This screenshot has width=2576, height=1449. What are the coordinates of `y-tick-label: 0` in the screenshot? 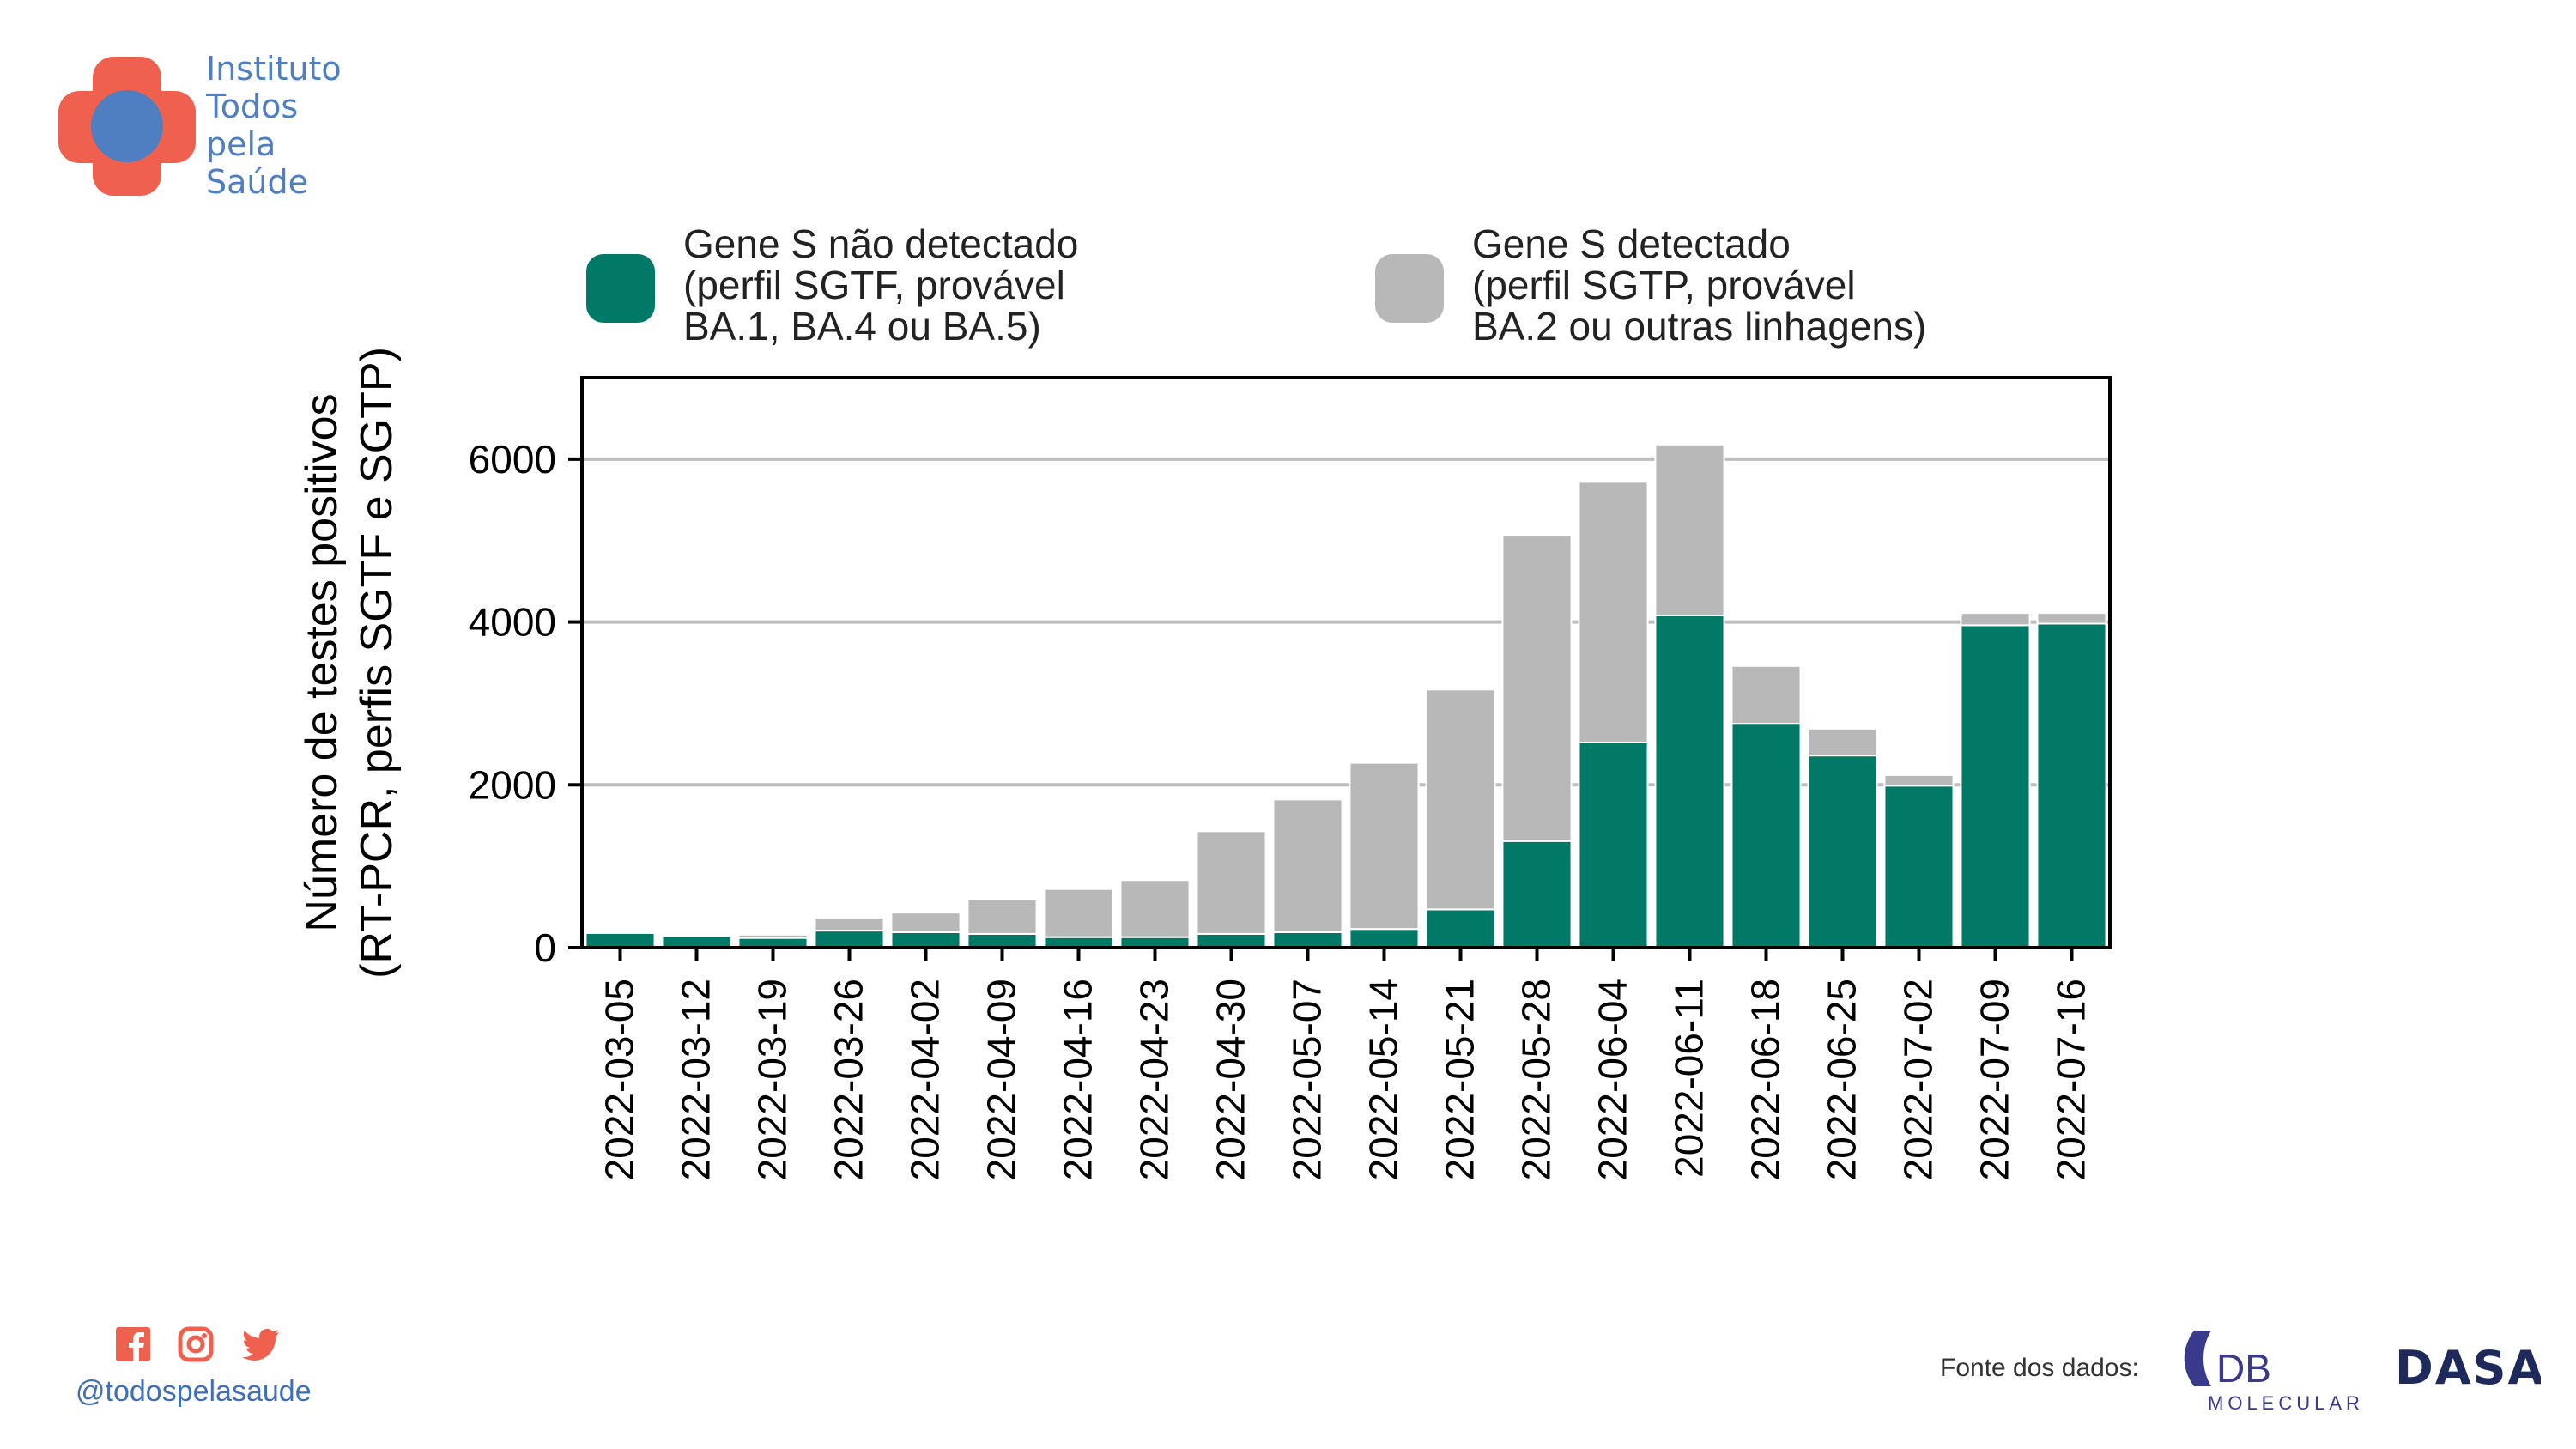 It's located at (545, 948).